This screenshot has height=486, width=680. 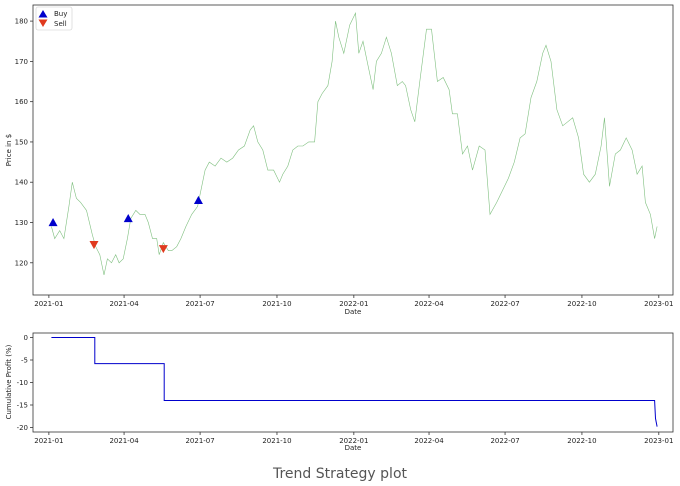 What do you see at coordinates (24, 361) in the screenshot?
I see `profit-y-tick-label: -5` at bounding box center [24, 361].